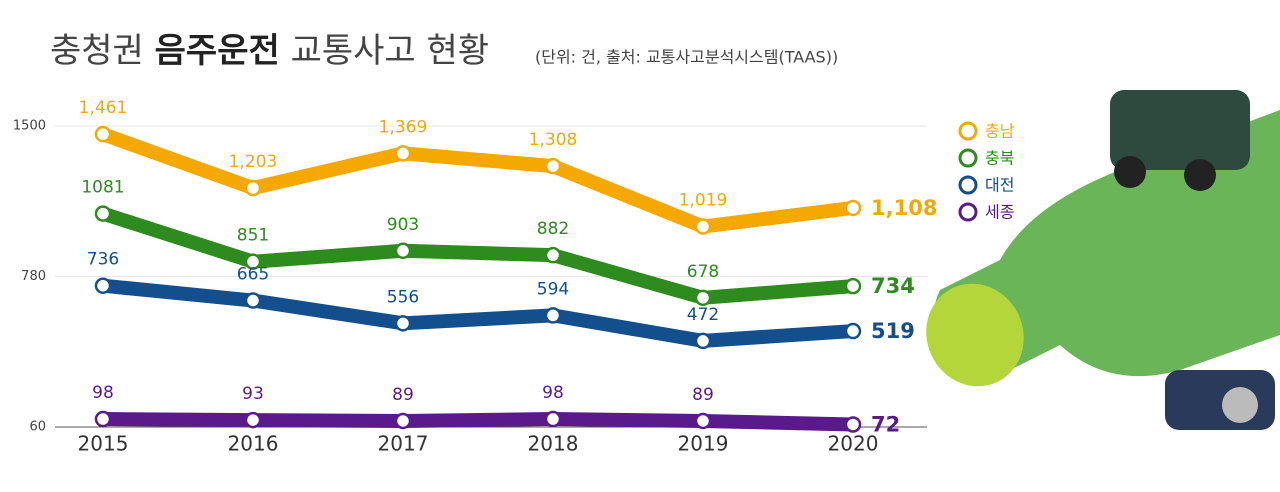  Describe the element at coordinates (217, 51) in the screenshot. I see `title-part: 음주운전` at that location.